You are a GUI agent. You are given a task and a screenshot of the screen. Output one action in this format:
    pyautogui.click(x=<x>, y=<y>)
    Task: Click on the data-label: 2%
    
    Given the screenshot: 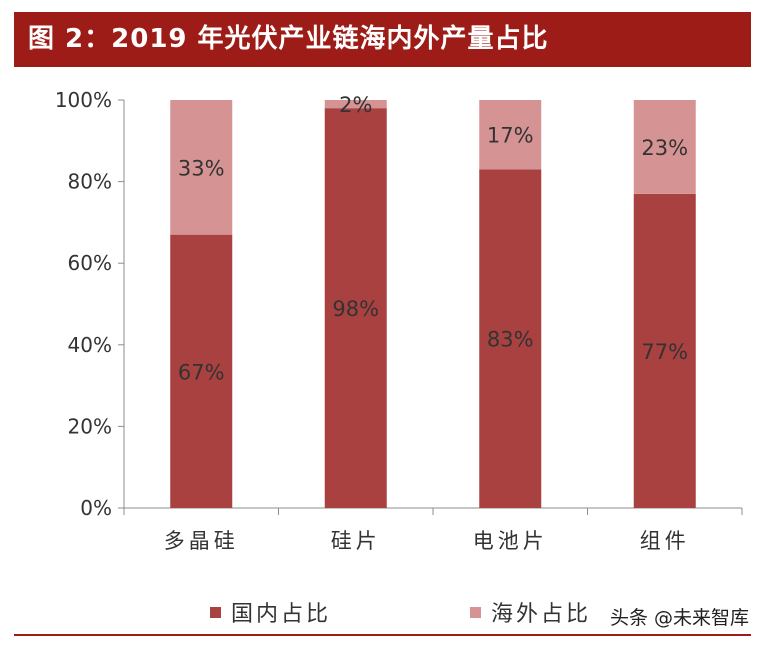 What is the action you would take?
    pyautogui.click(x=355, y=105)
    